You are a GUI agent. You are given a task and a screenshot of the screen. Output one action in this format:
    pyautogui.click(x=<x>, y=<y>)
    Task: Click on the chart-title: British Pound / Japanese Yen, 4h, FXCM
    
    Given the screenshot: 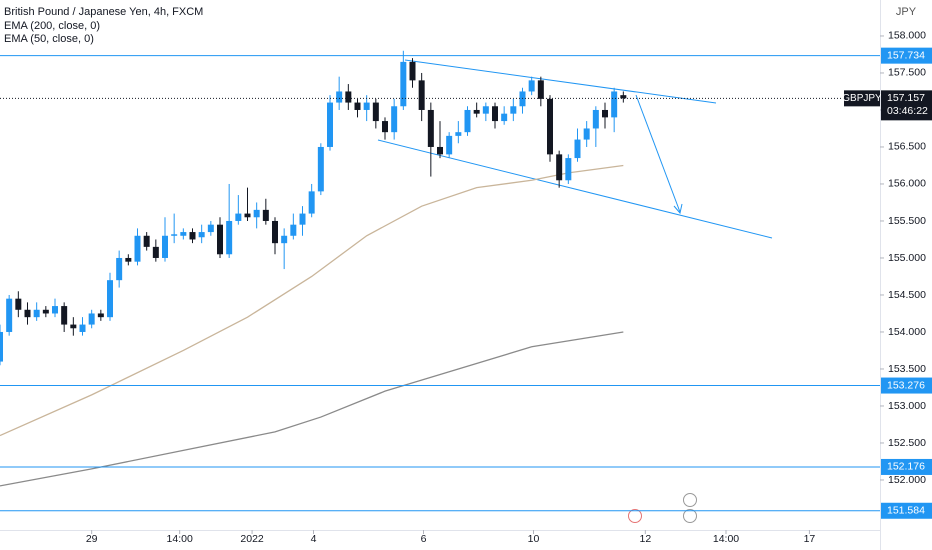 What is the action you would take?
    pyautogui.click(x=103, y=12)
    